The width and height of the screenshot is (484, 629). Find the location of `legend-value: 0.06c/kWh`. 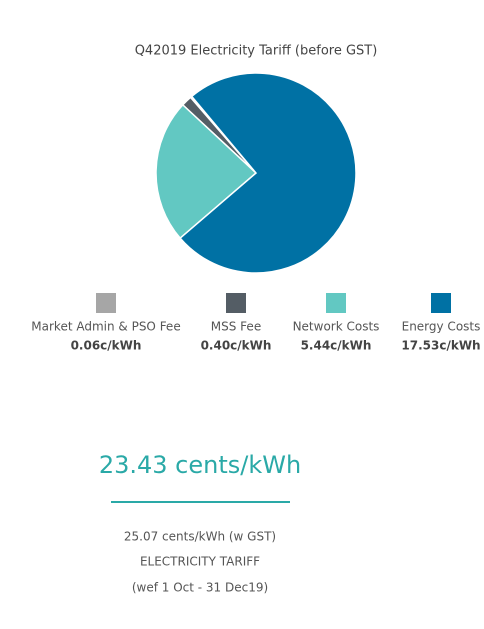

legend-value: 0.06c/kWh is located at coordinates (106, 346).